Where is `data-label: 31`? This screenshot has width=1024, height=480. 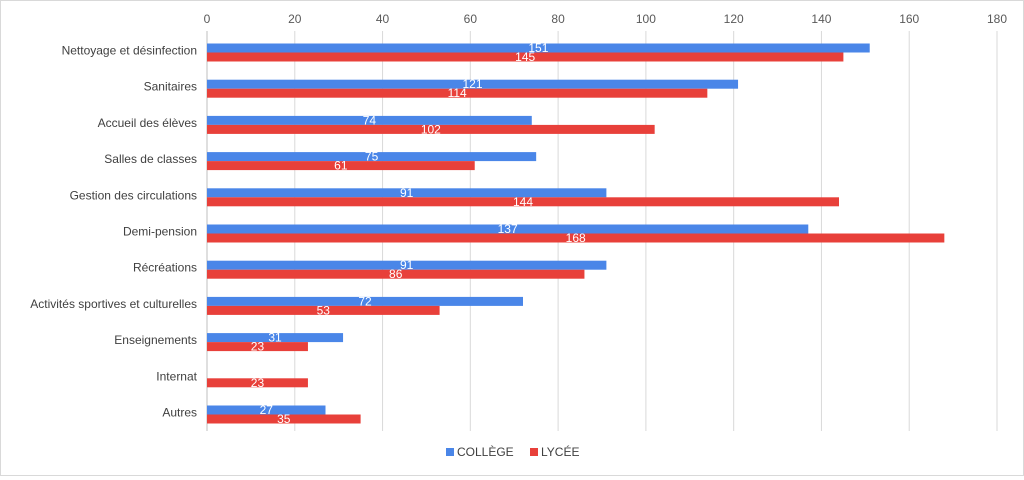 data-label: 31 is located at coordinates (275, 338).